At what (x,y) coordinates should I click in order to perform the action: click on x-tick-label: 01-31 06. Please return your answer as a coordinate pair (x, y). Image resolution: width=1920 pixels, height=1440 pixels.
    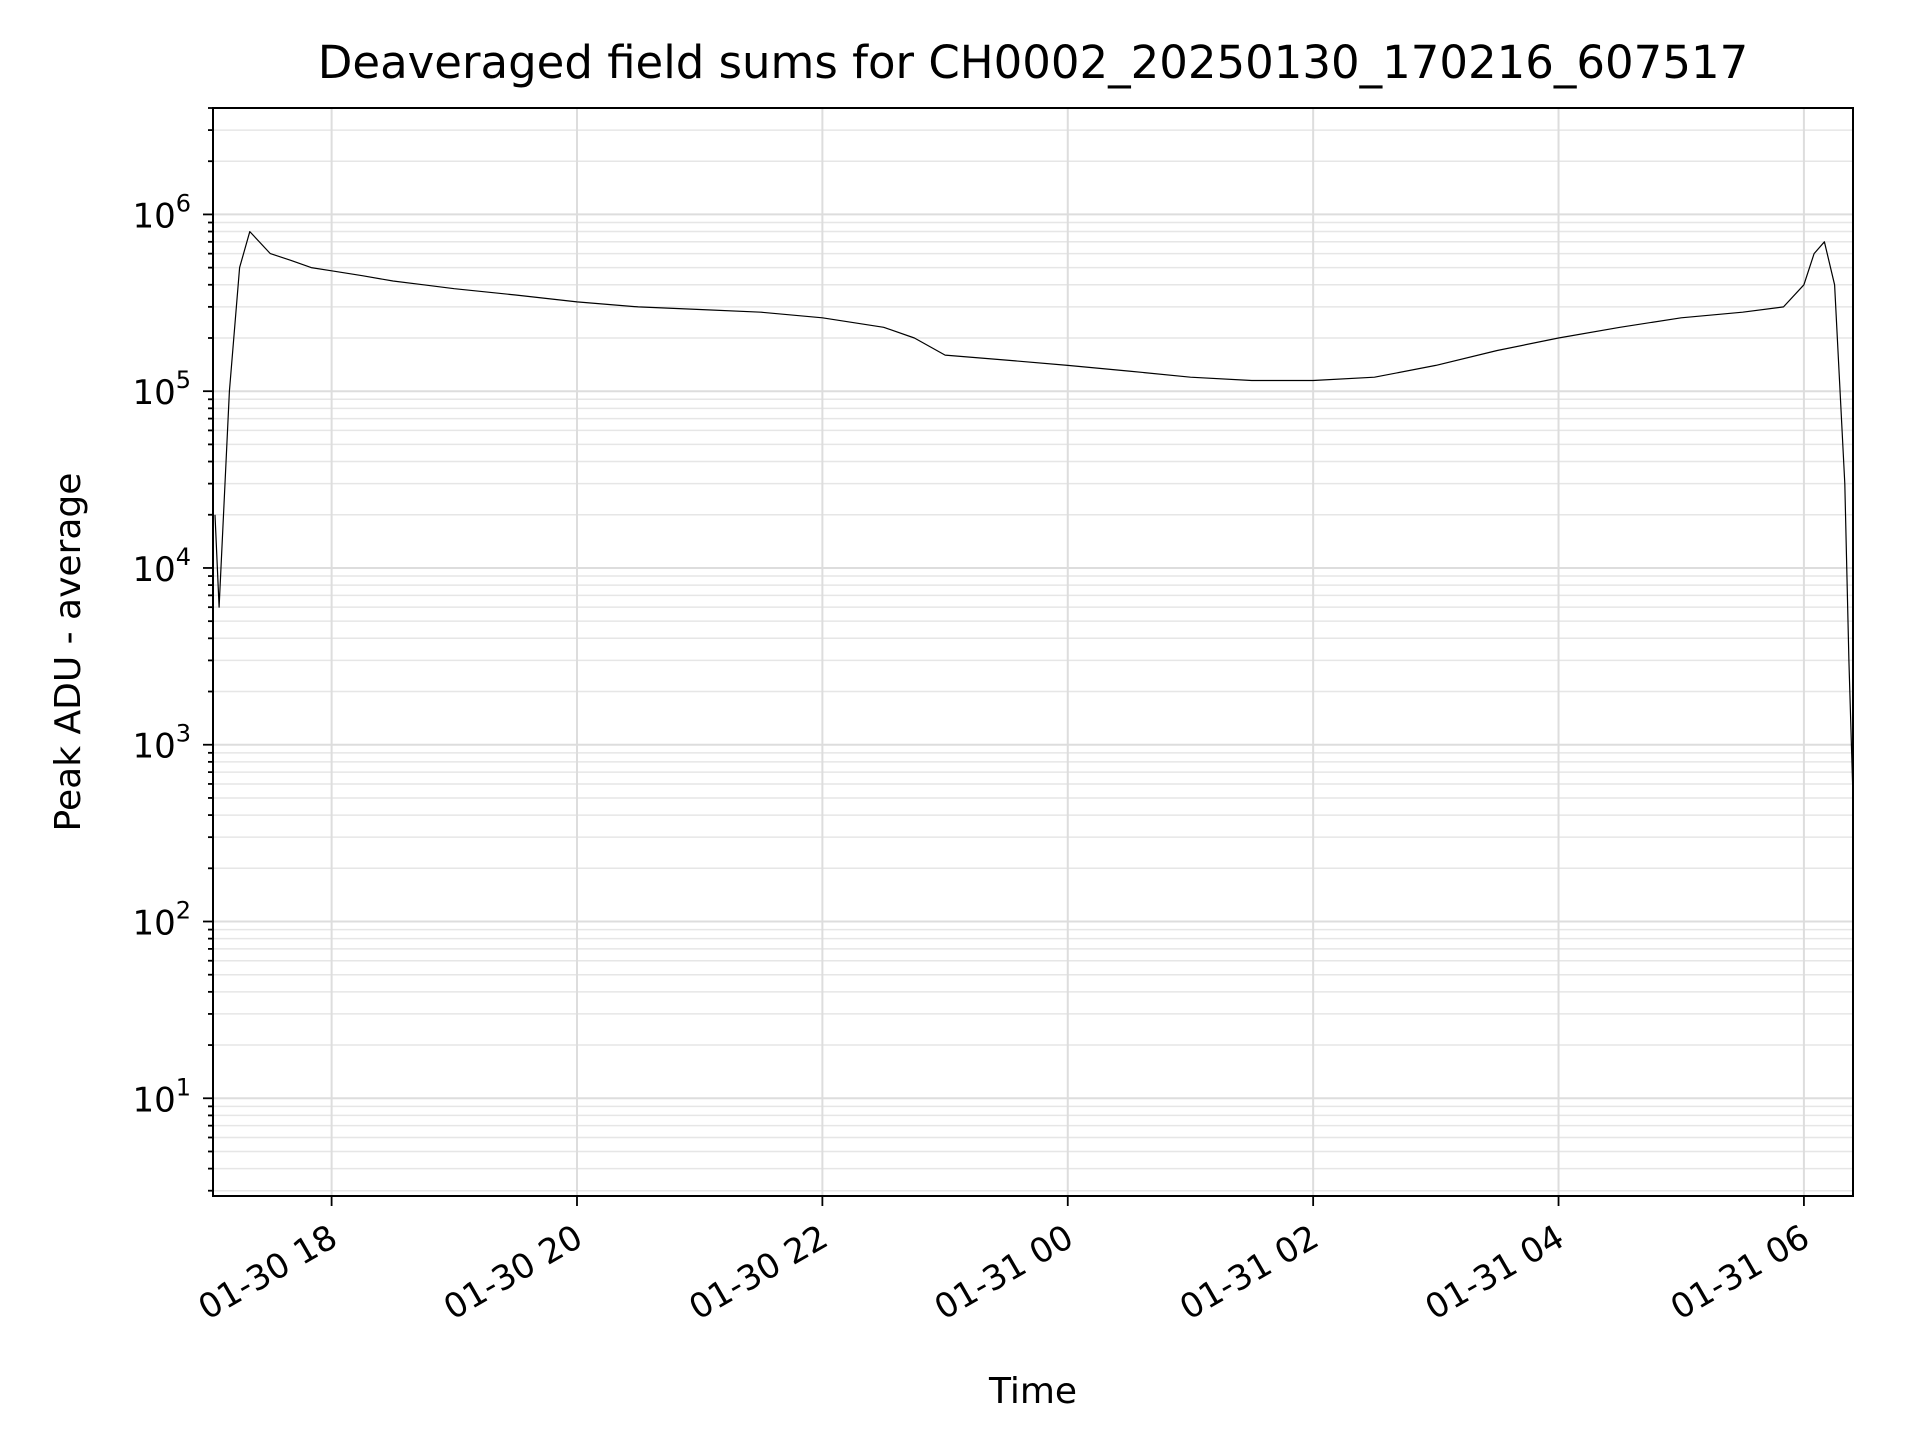
    Looking at the image, I should click on (1740, 1272).